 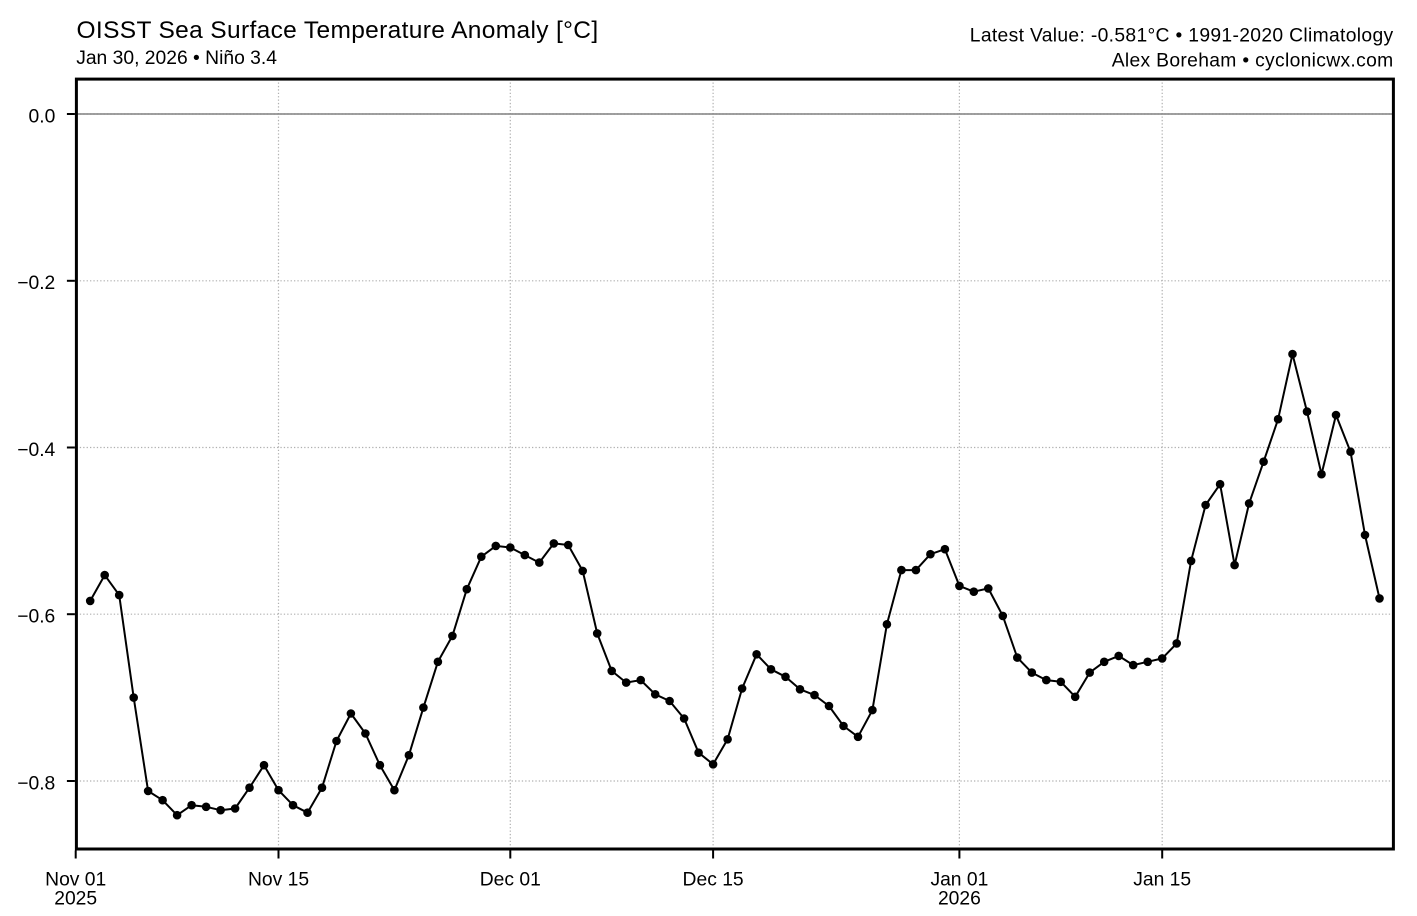 I want to click on svg-text: −0.8, so click(x=36, y=783).